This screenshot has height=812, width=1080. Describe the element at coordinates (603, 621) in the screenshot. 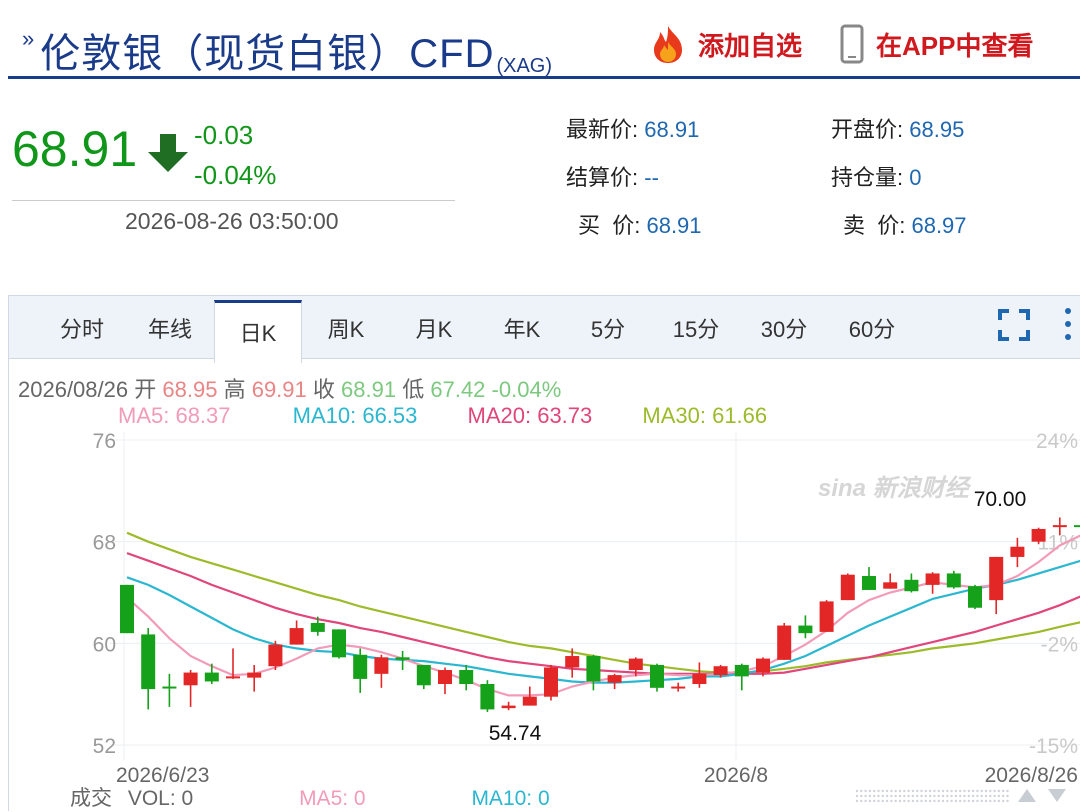

I see `ma10-line` at that location.